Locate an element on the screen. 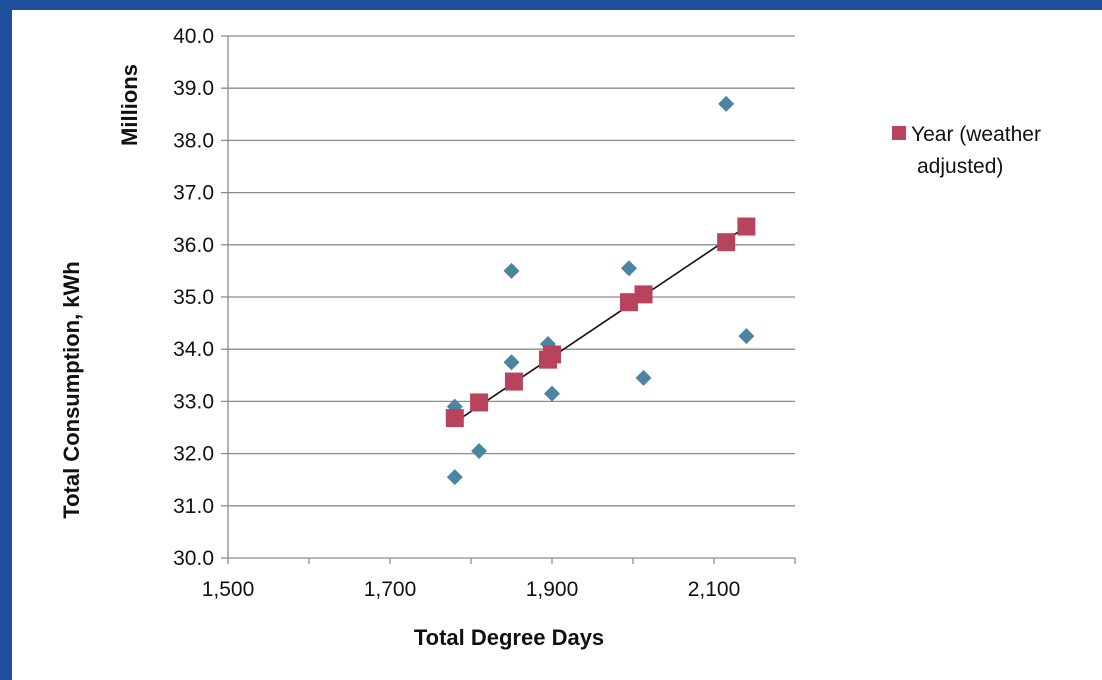  y-tick-label: 39.0 is located at coordinates (193, 88).